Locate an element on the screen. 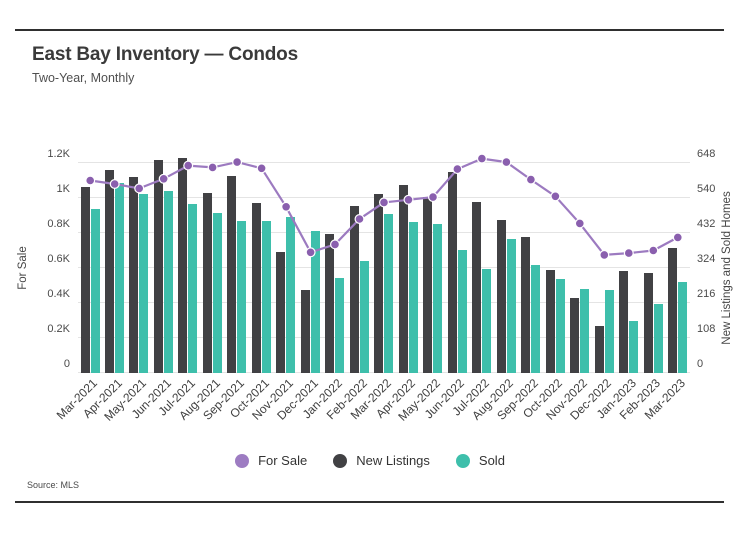  y-tick-label-left: 1.2K is located at coordinates (58, 154).